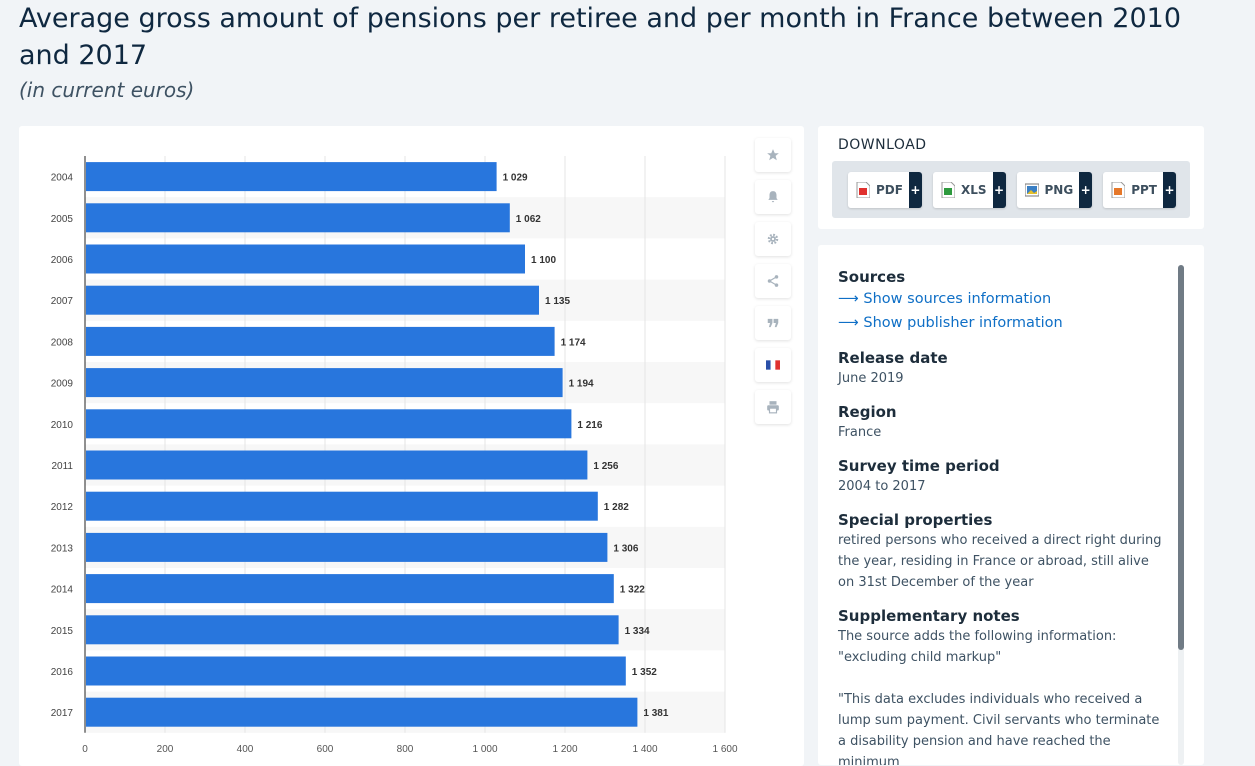  I want to click on share-icon, so click(773, 281).